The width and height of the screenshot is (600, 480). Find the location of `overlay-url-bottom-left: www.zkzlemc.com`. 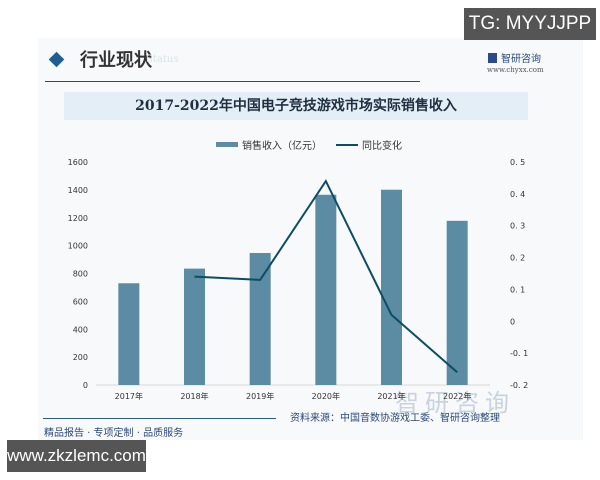

overlay-url-bottom-left: www.zkzlemc.com is located at coordinates (76, 456).